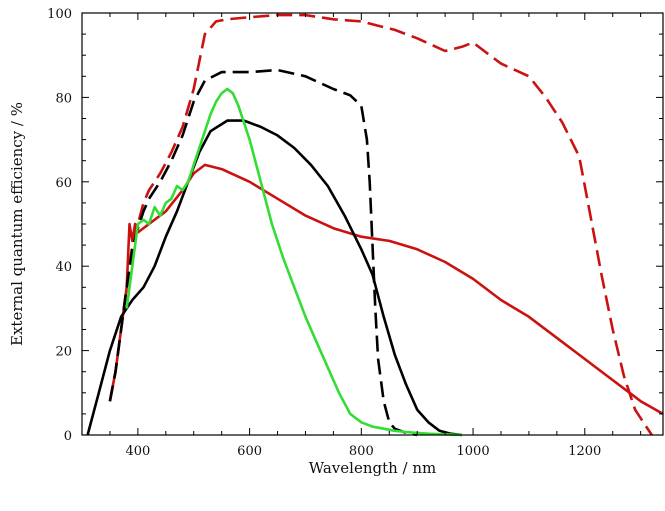  Describe the element at coordinates (584, 451) in the screenshot. I see `x-tick-label: 1200` at that location.